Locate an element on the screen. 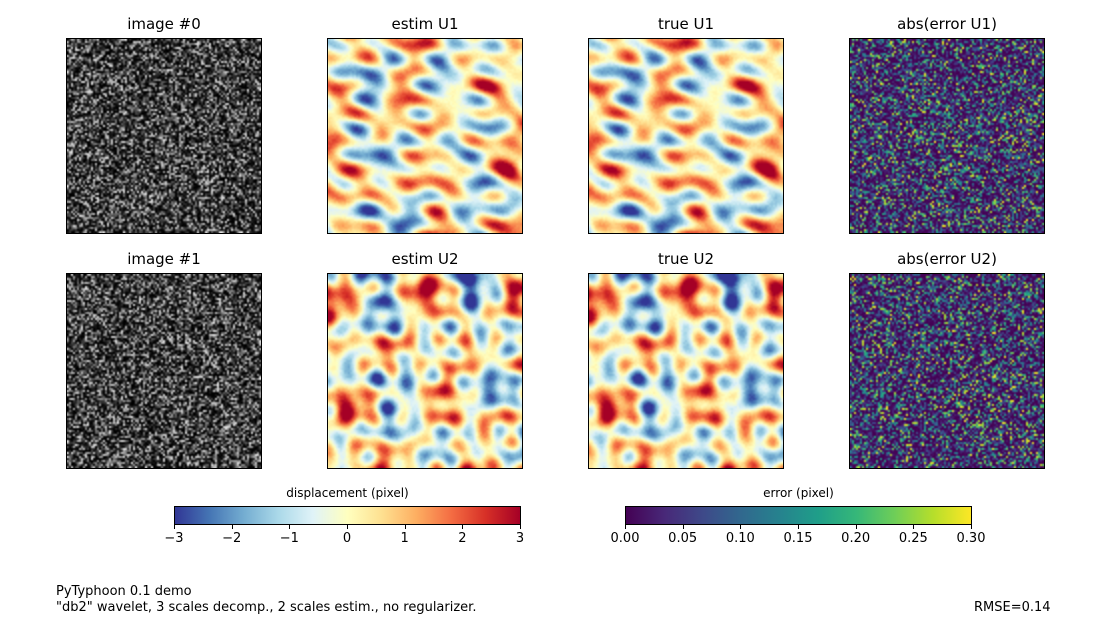  panel-title-true-u2: true U2 is located at coordinates (686, 259).